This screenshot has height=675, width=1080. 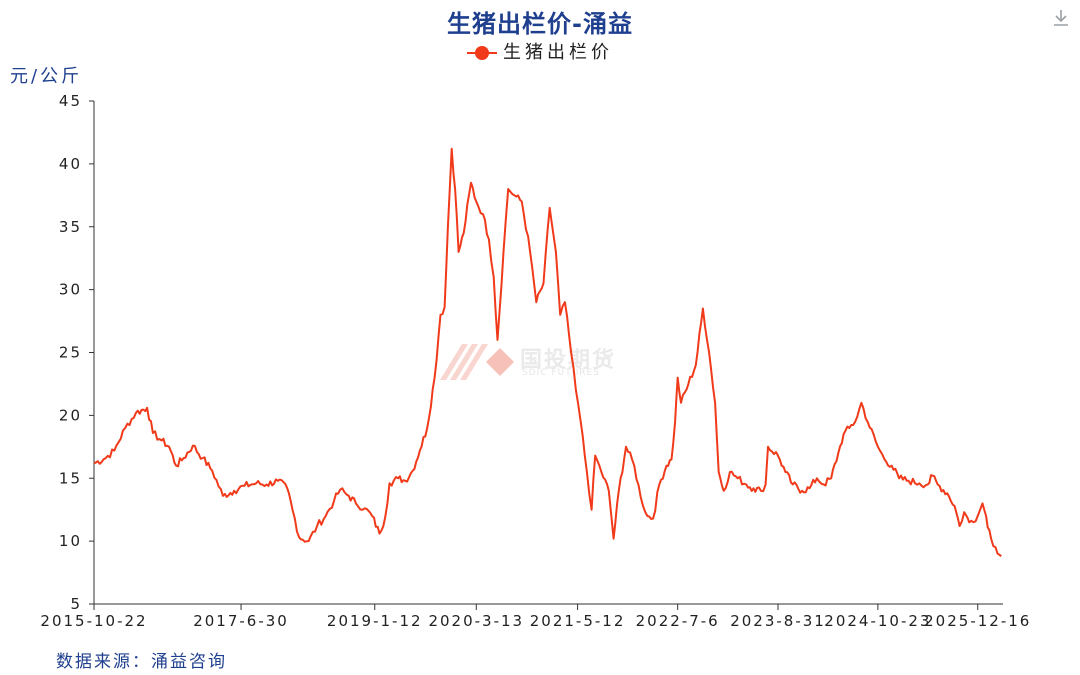 What do you see at coordinates (241, 621) in the screenshot?
I see `x-tick-label: 2017-6-30` at bounding box center [241, 621].